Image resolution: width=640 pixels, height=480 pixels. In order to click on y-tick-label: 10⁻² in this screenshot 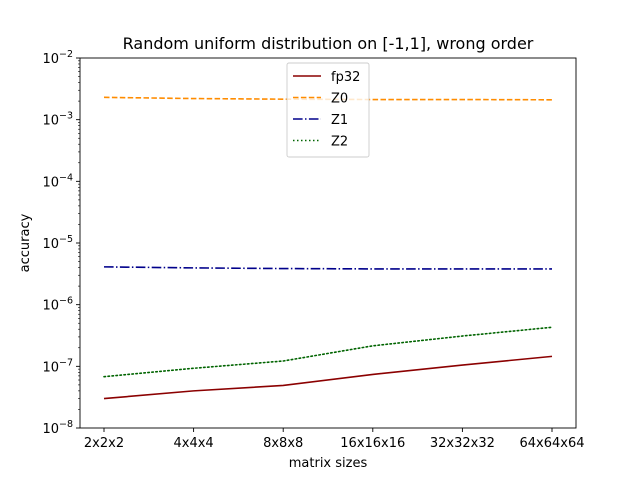, I will do `click(57, 58)`.